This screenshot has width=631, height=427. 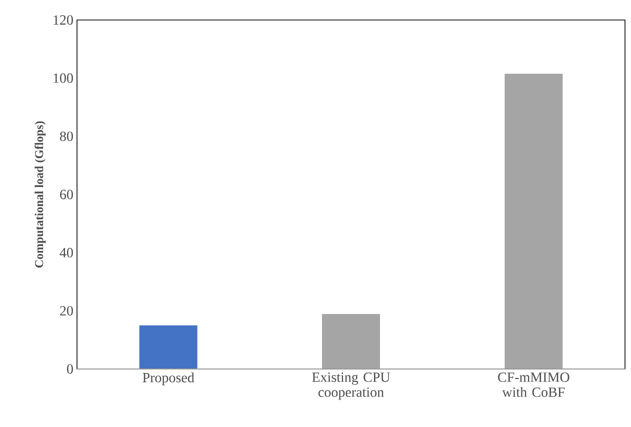 I want to click on x-tick-label: CF-mMIMO with CoBF, so click(x=534, y=384).